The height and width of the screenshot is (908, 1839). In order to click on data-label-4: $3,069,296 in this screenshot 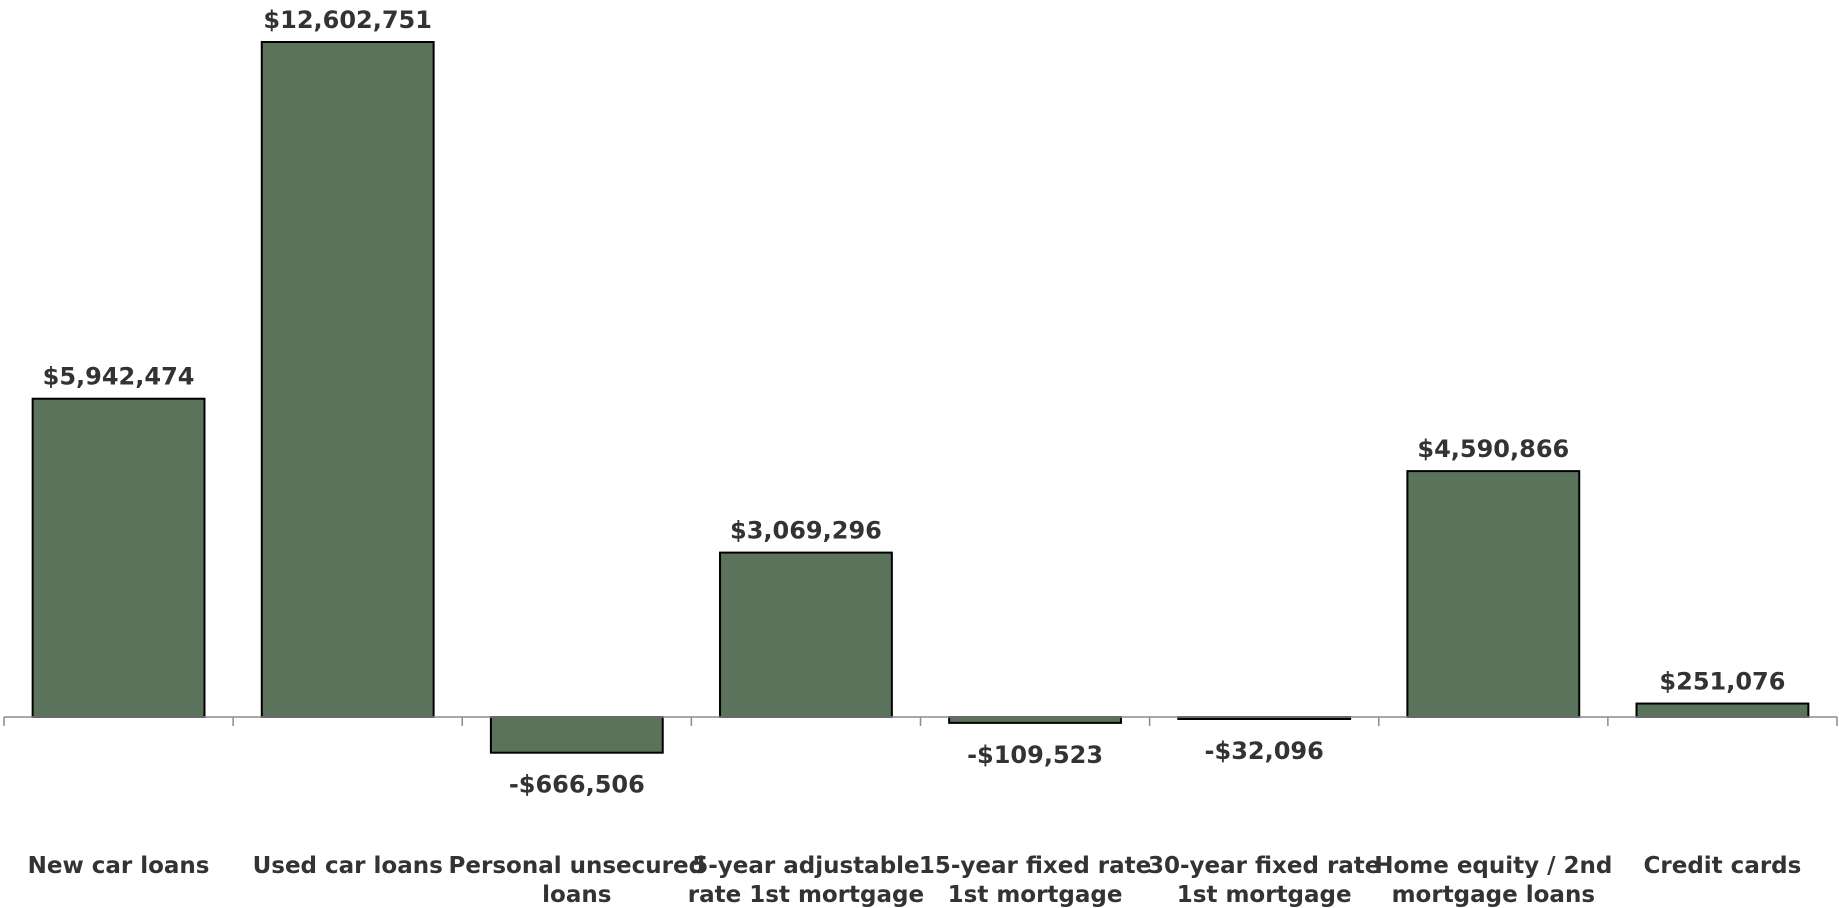, I will do `click(806, 531)`.